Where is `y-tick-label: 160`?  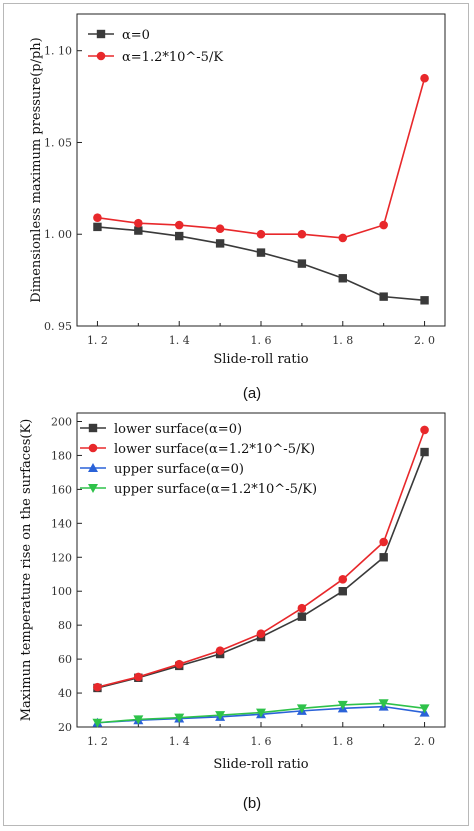 y-tick-label: 160 is located at coordinates (61, 489).